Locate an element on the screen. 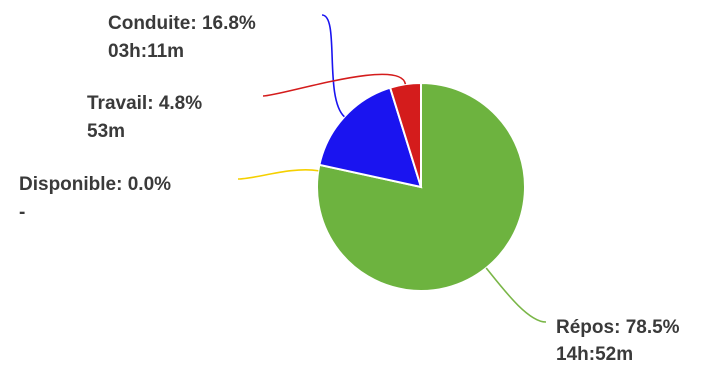 This screenshot has width=721, height=367. leader-line-repos is located at coordinates (516, 295).